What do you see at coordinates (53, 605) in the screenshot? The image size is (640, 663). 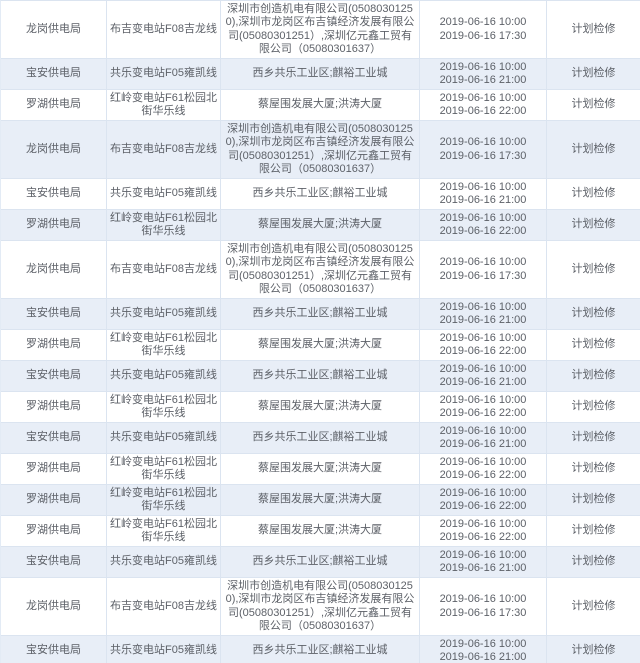 I see `bureau-label: 龙岗供电局` at bounding box center [53, 605].